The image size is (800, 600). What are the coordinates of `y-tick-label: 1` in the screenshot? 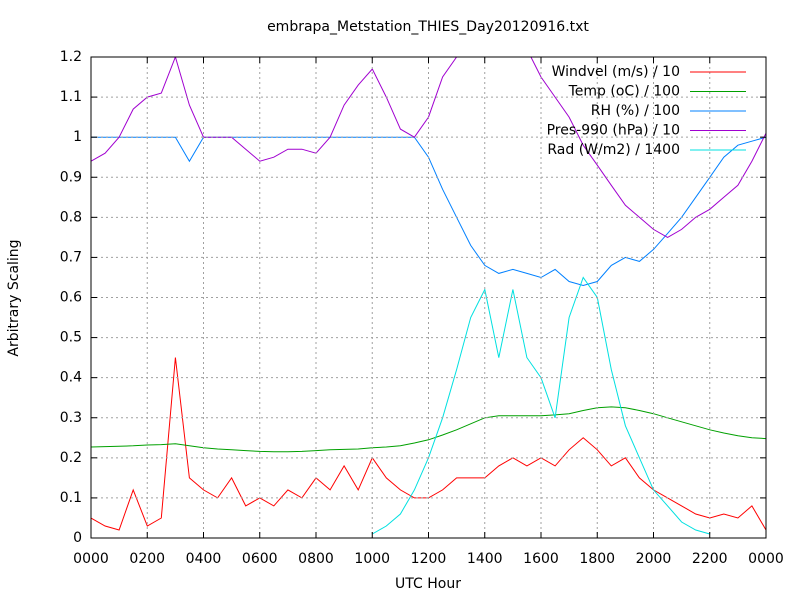 It's located at (77, 137).